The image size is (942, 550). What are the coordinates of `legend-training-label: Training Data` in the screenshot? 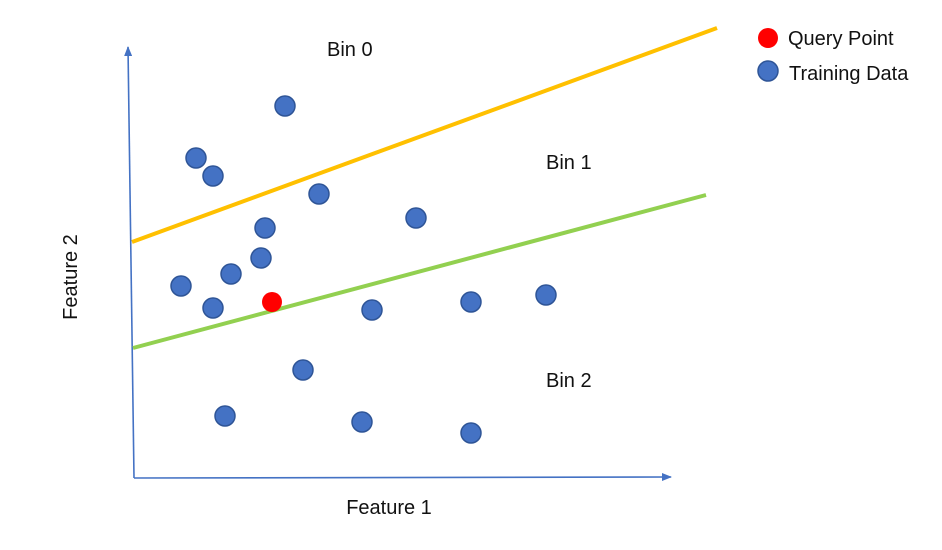 It's located at (849, 74).